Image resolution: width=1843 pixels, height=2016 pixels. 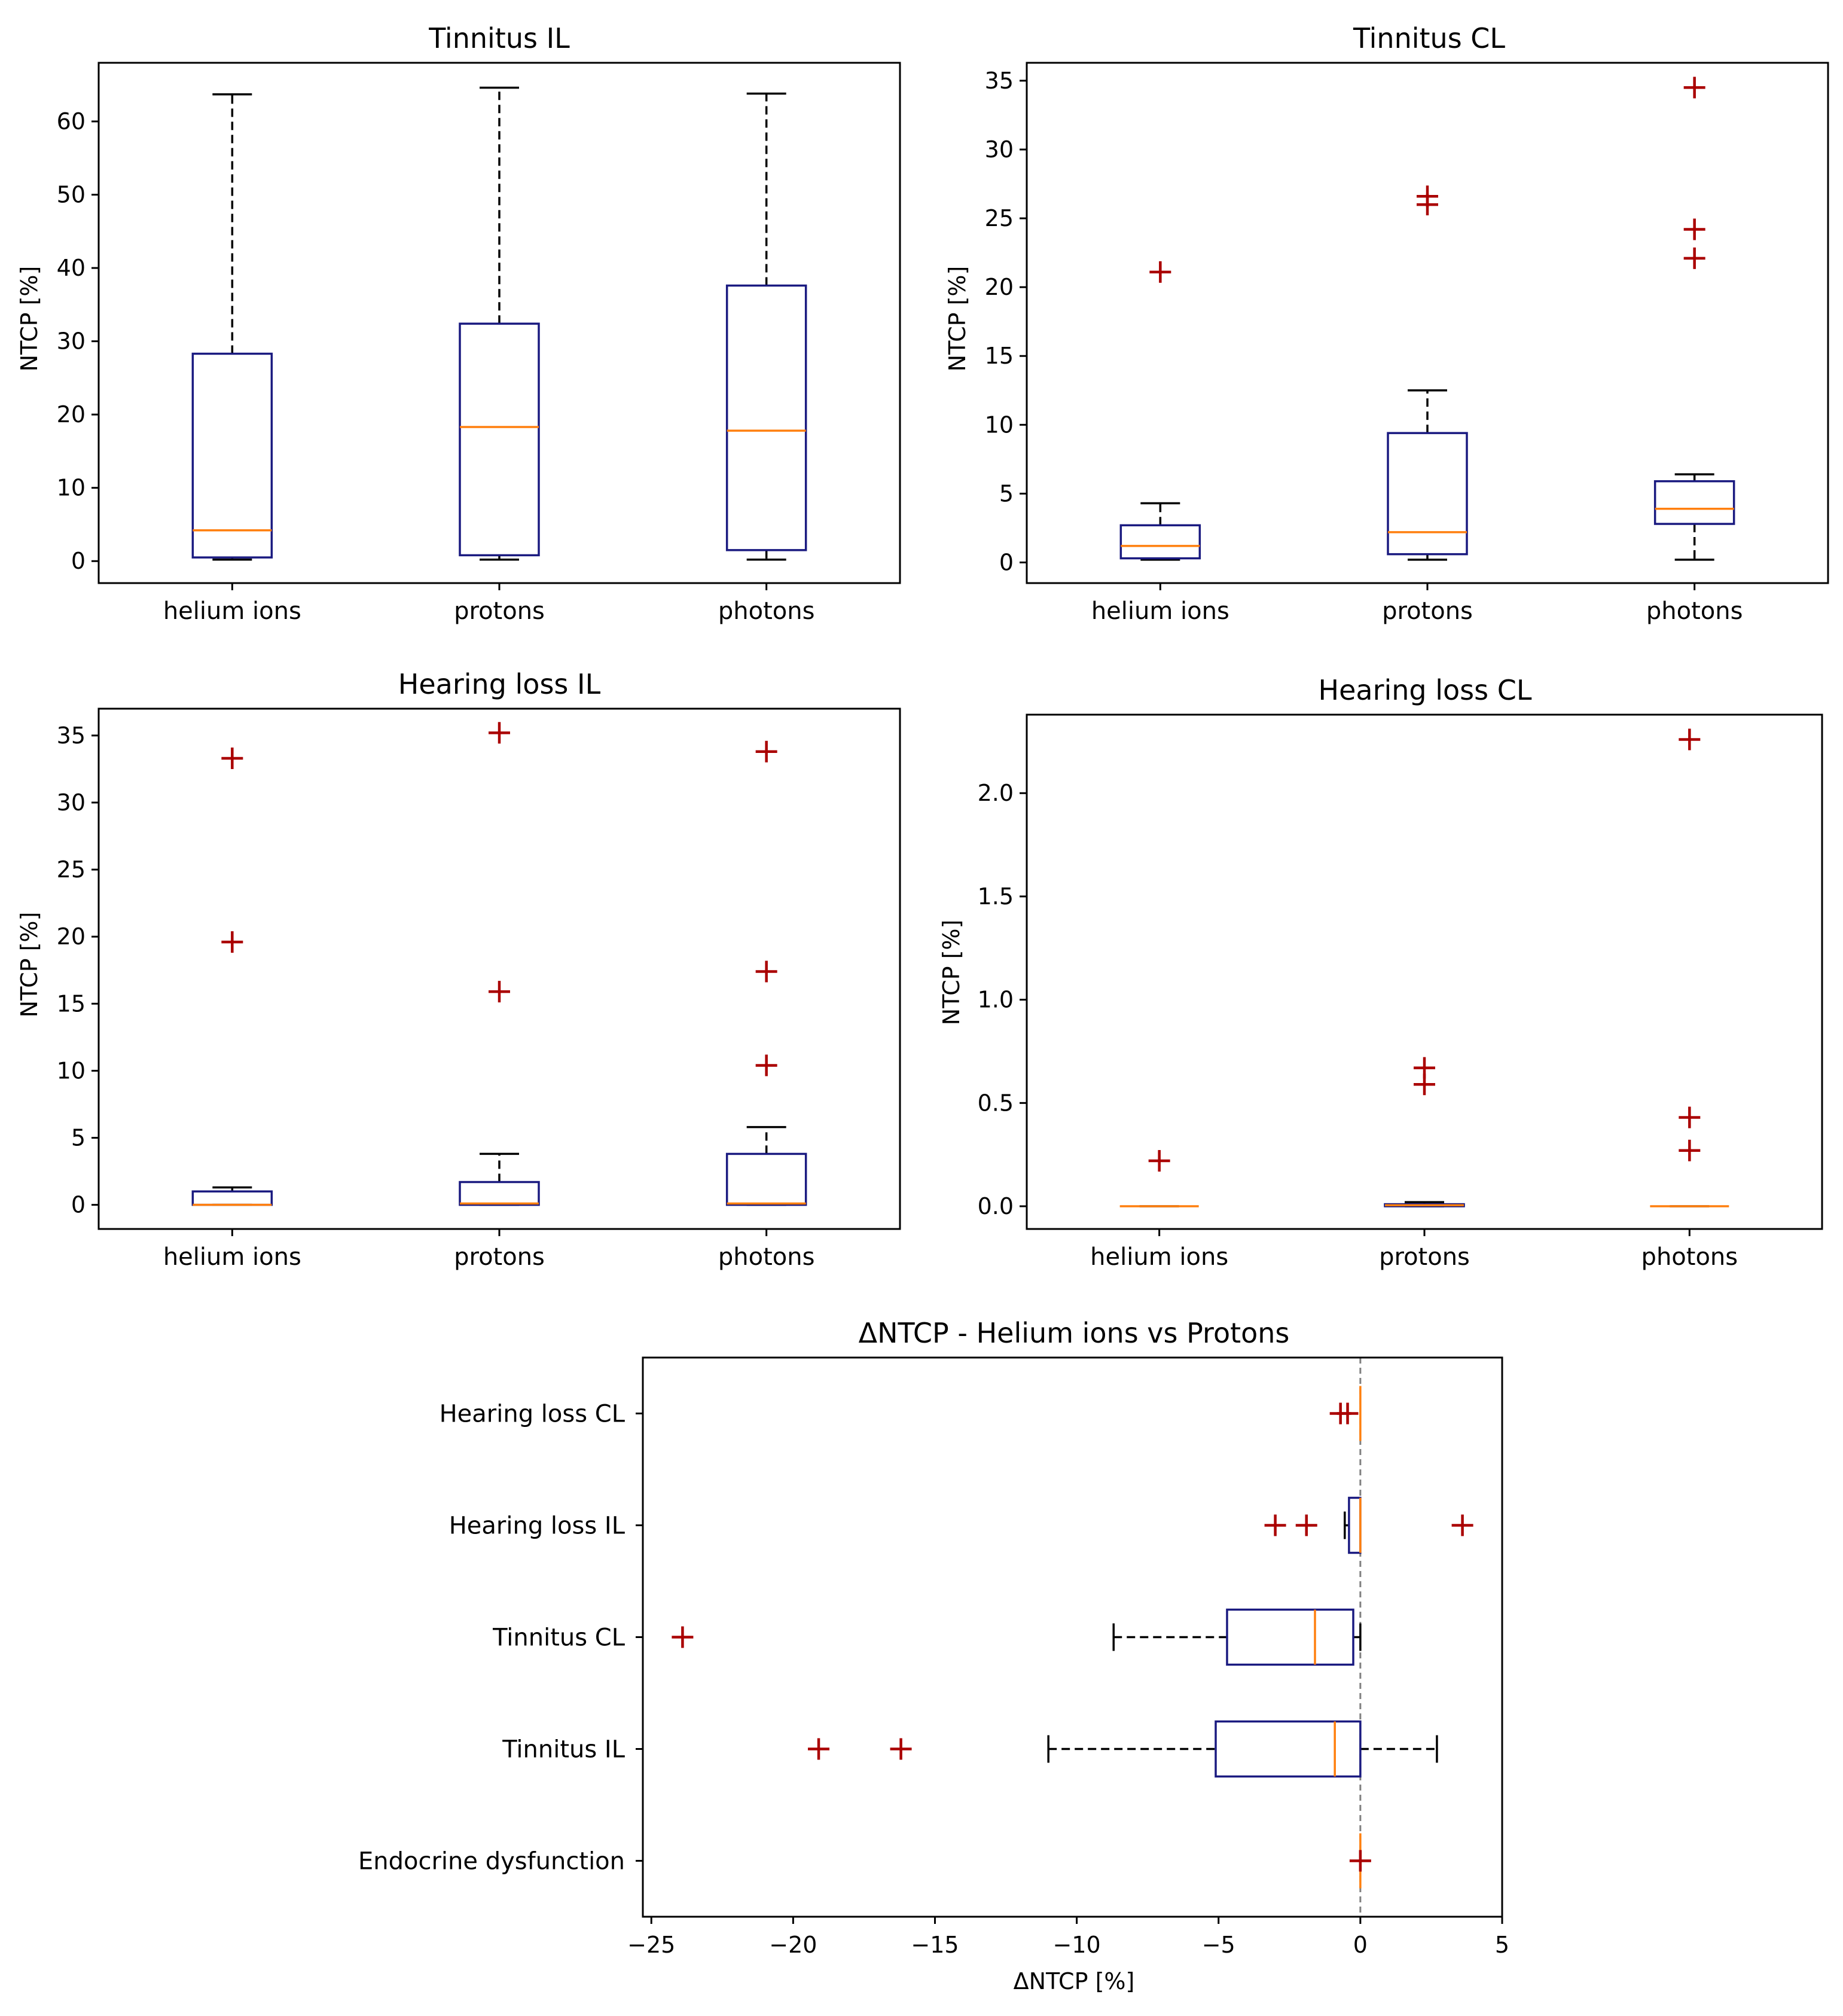 What do you see at coordinates (793, 1945) in the screenshot?
I see `x-tick-label: −20` at bounding box center [793, 1945].